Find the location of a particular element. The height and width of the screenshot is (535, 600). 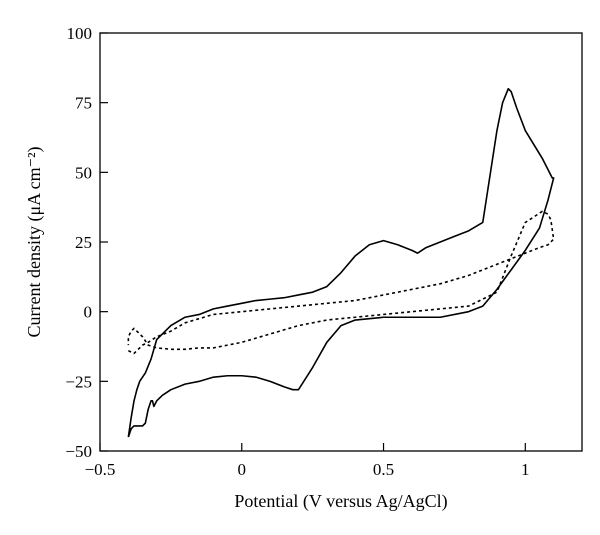

y-tick-label: 100 is located at coordinates (80, 33).